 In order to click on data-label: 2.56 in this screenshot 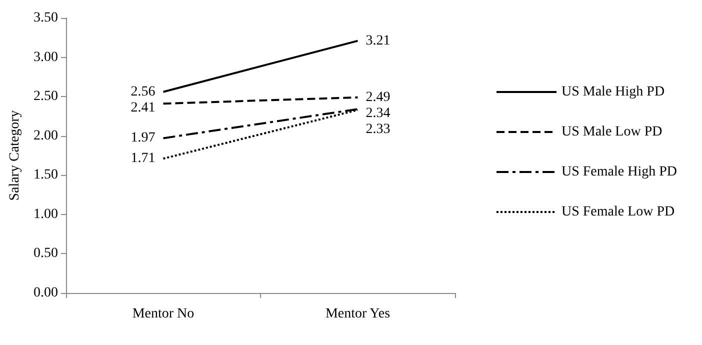, I will do `click(143, 92)`.